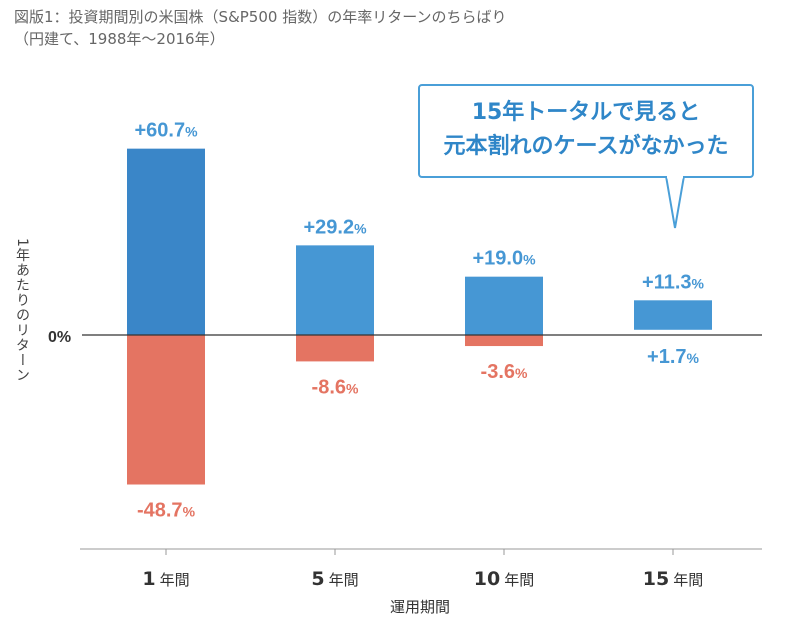 This screenshot has height=624, width=800. What do you see at coordinates (504, 259) in the screenshot?
I see `label-max-2: +19.0%` at bounding box center [504, 259].